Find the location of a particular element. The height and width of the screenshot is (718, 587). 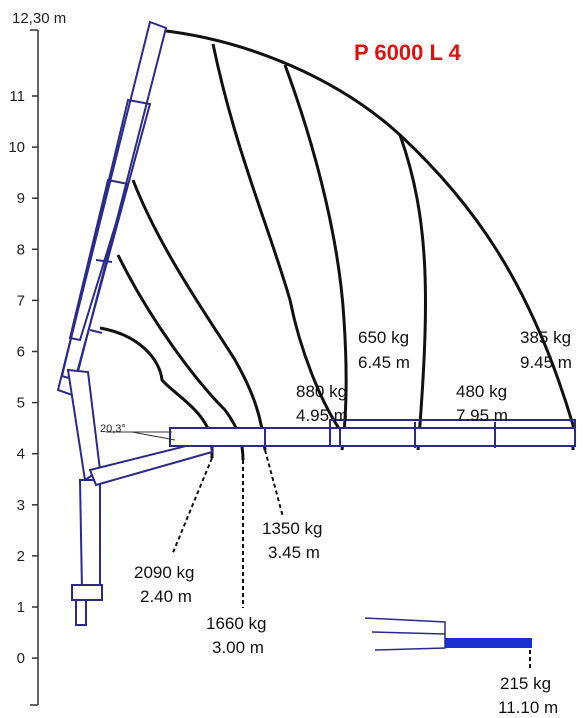

boom-extension is located at coordinates (448, 634).